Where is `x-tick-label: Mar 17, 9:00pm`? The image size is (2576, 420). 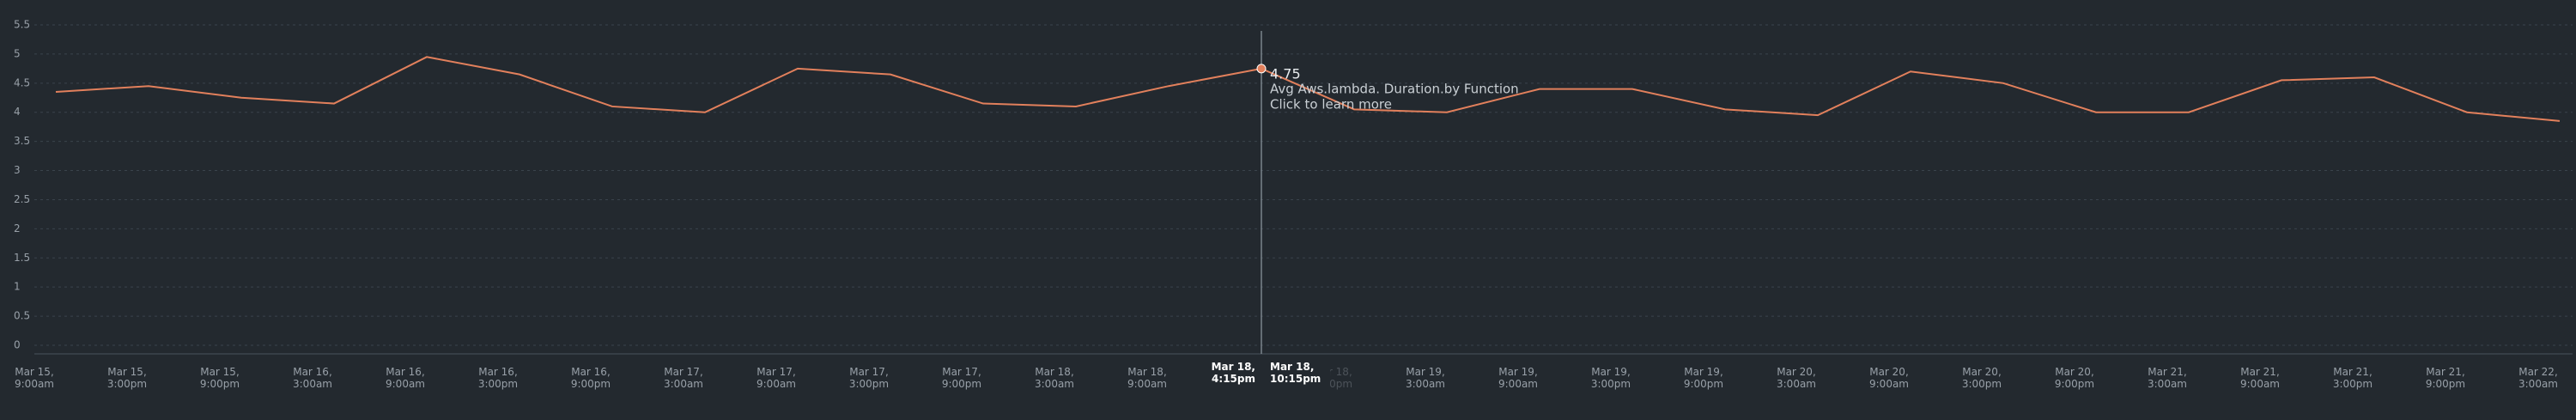
x-tick-label: Mar 17, 9:00pm is located at coordinates (962, 378).